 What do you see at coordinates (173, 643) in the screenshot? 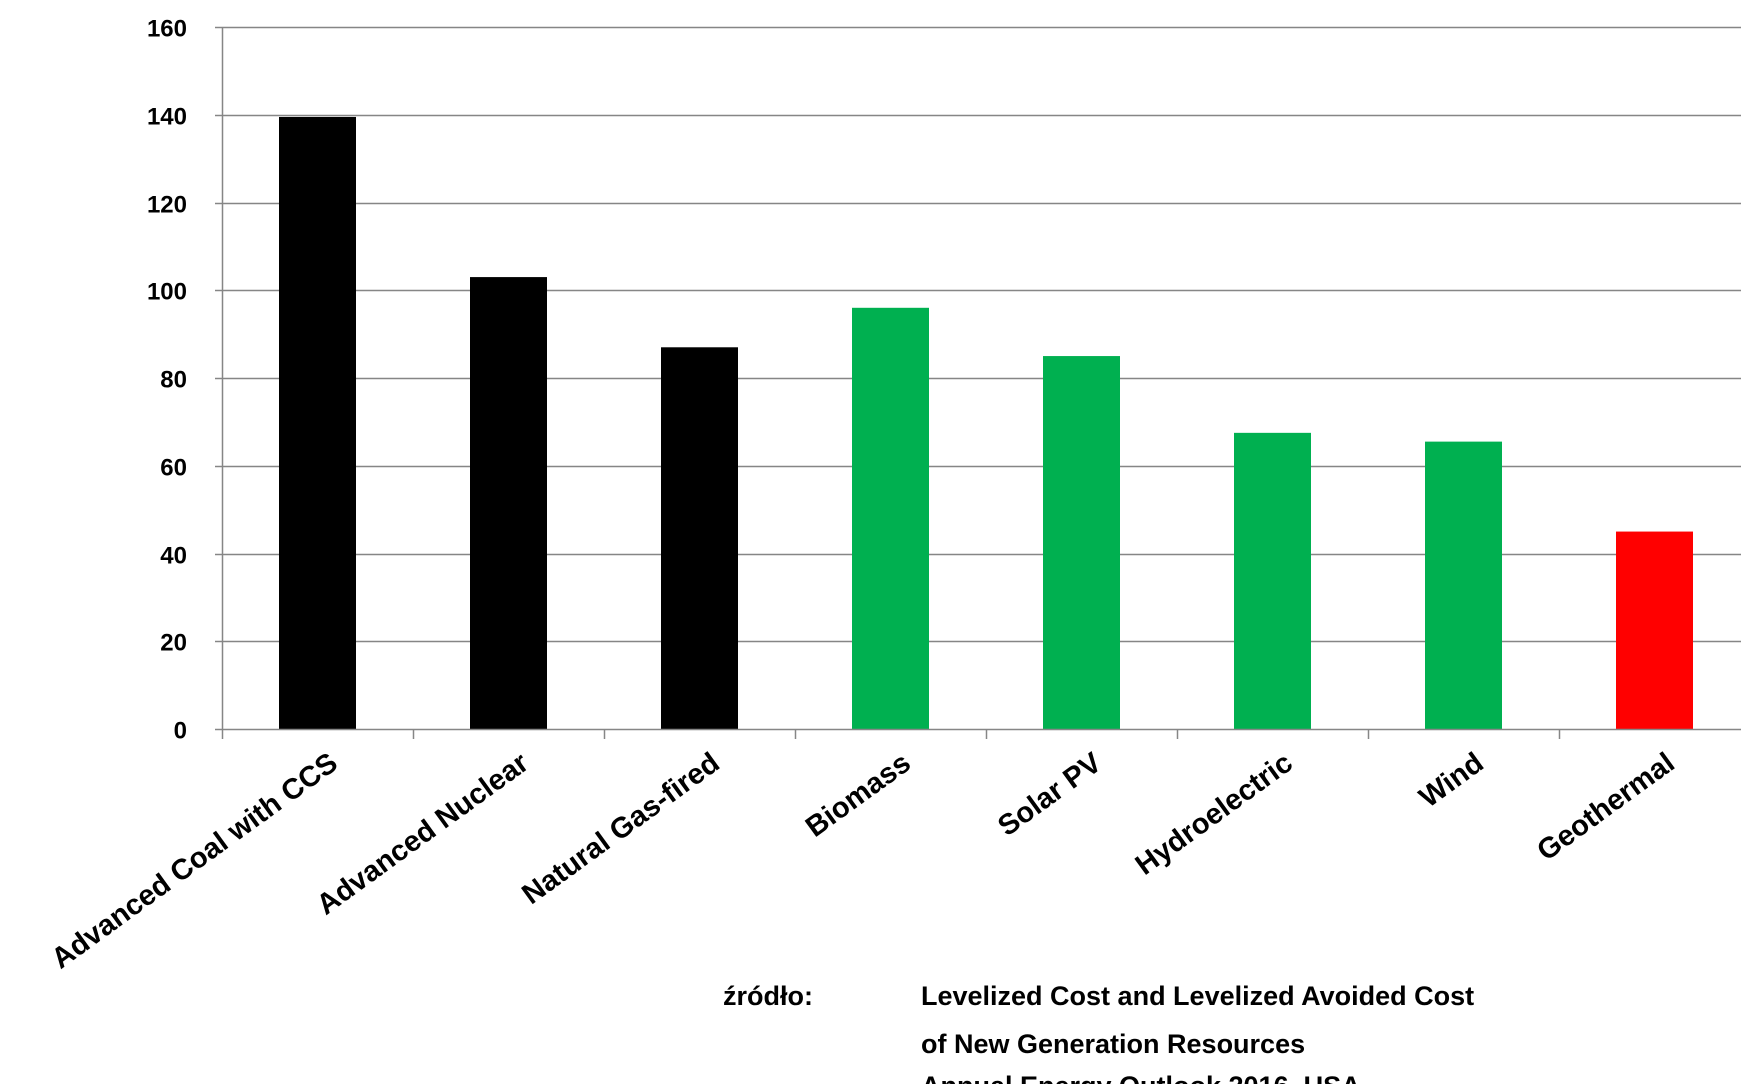
I see `y-tick-label: 20` at bounding box center [173, 643].